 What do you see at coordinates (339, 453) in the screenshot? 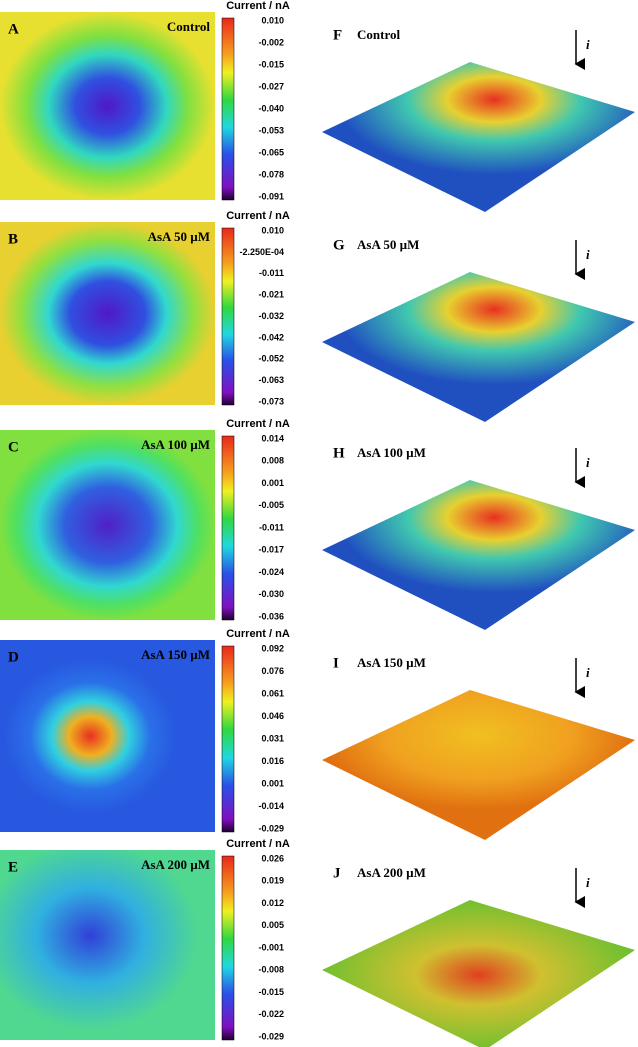
I see `panel-letter: H` at bounding box center [339, 453].